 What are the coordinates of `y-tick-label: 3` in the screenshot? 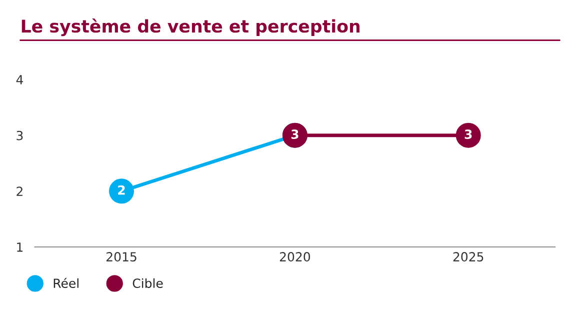 It's located at (19, 135).